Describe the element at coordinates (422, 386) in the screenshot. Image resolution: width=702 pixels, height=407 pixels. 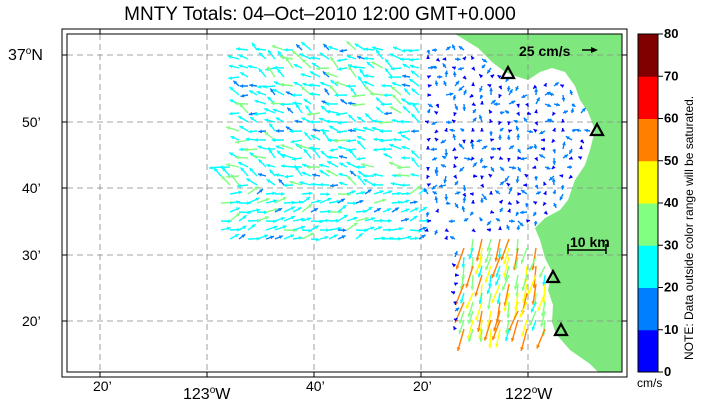
I see `lon-label-20-right: 20’` at that location.